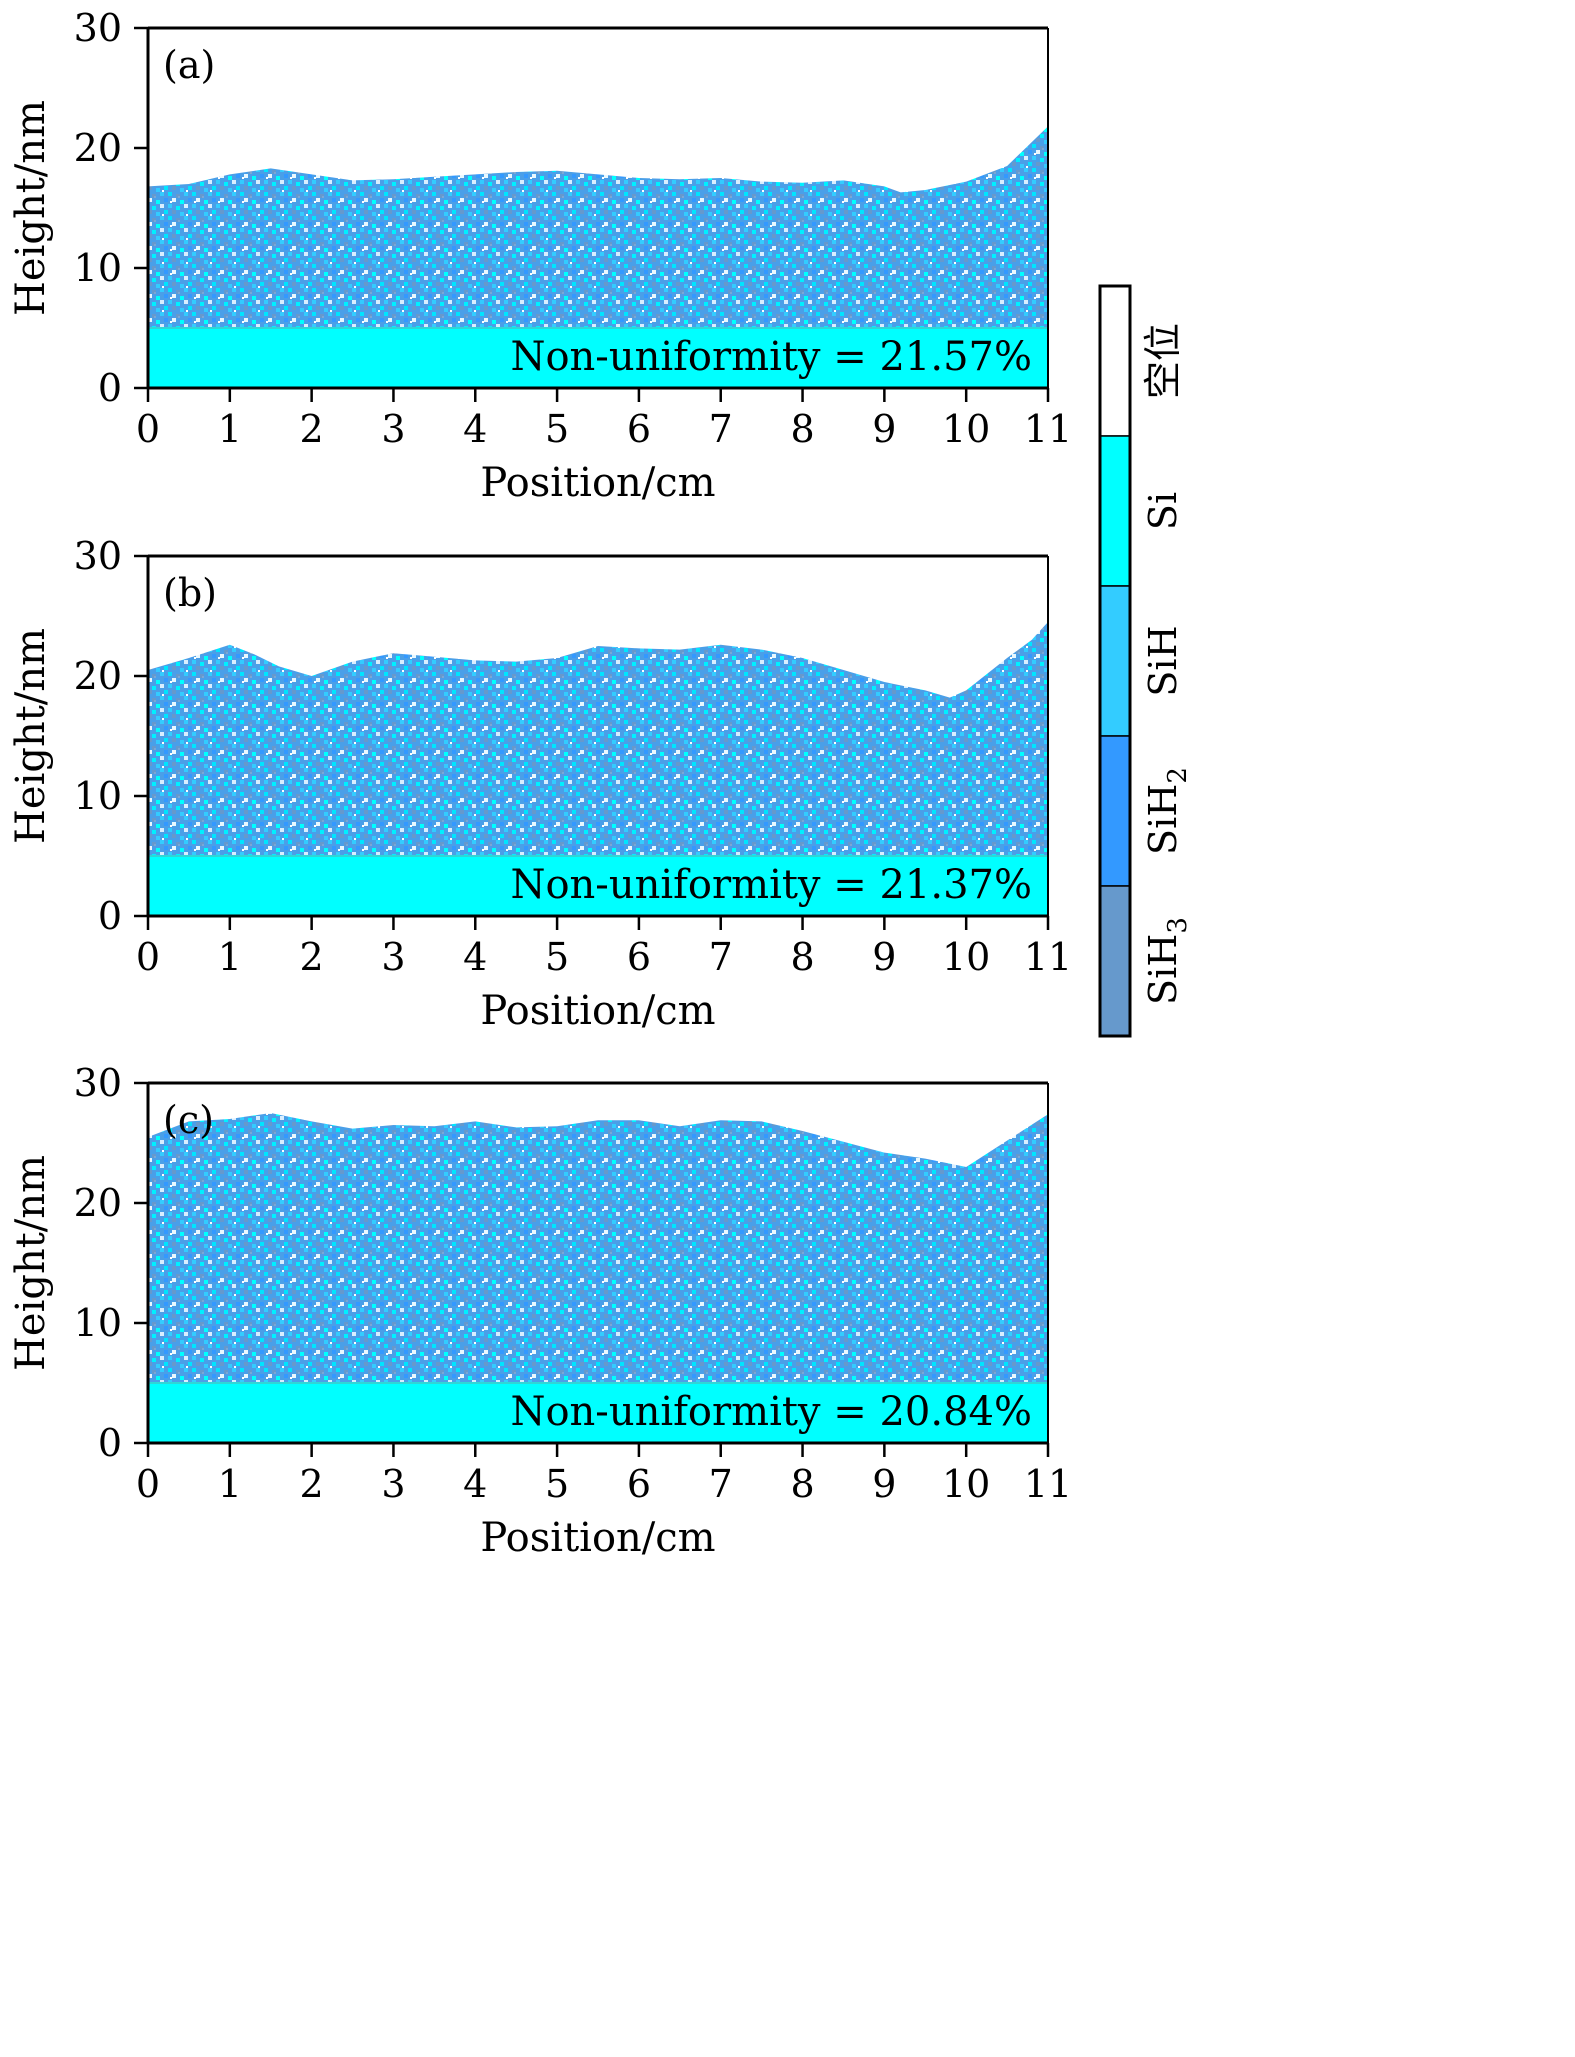  I want to click on axes-b: 0 1 2 3 4 5 6 7 8 9 10 11 0 10 20 30, so click(573, 756).